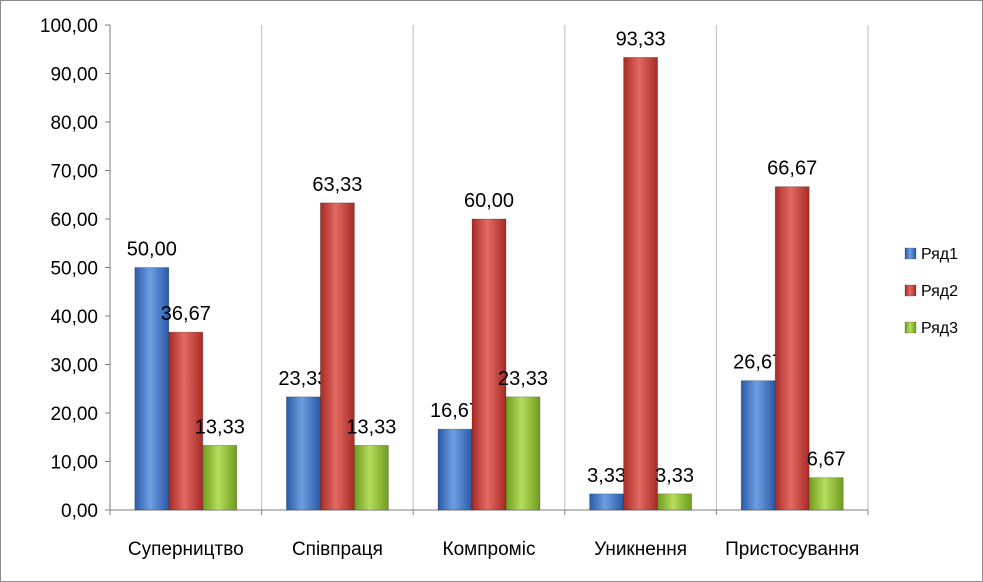 The height and width of the screenshot is (582, 983). What do you see at coordinates (79, 511) in the screenshot?
I see `y-tick-label: 0,00` at bounding box center [79, 511].